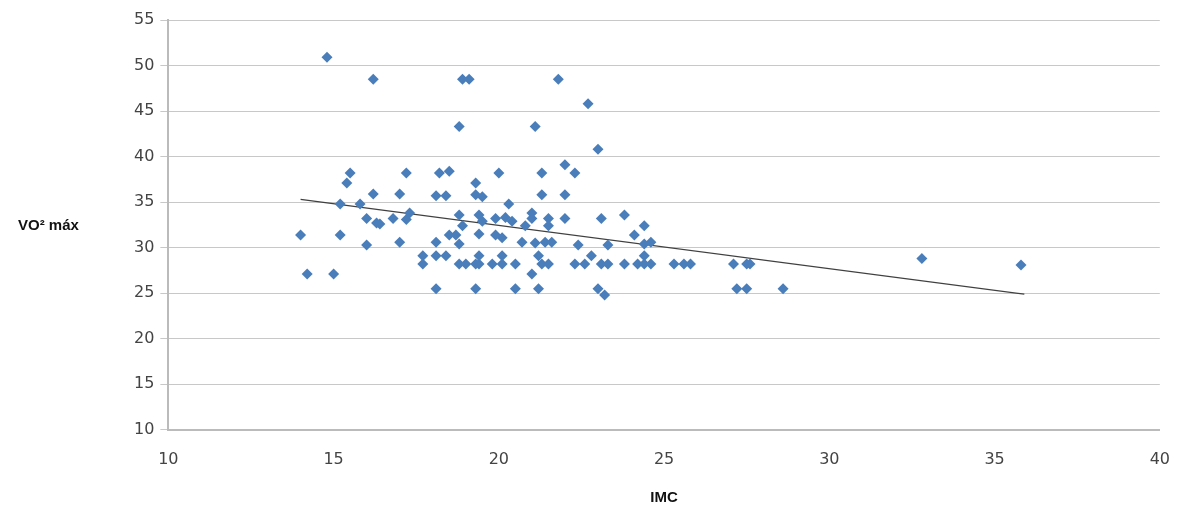  Describe the element at coordinates (144, 292) in the screenshot. I see `y-tick-label: 25` at that location.